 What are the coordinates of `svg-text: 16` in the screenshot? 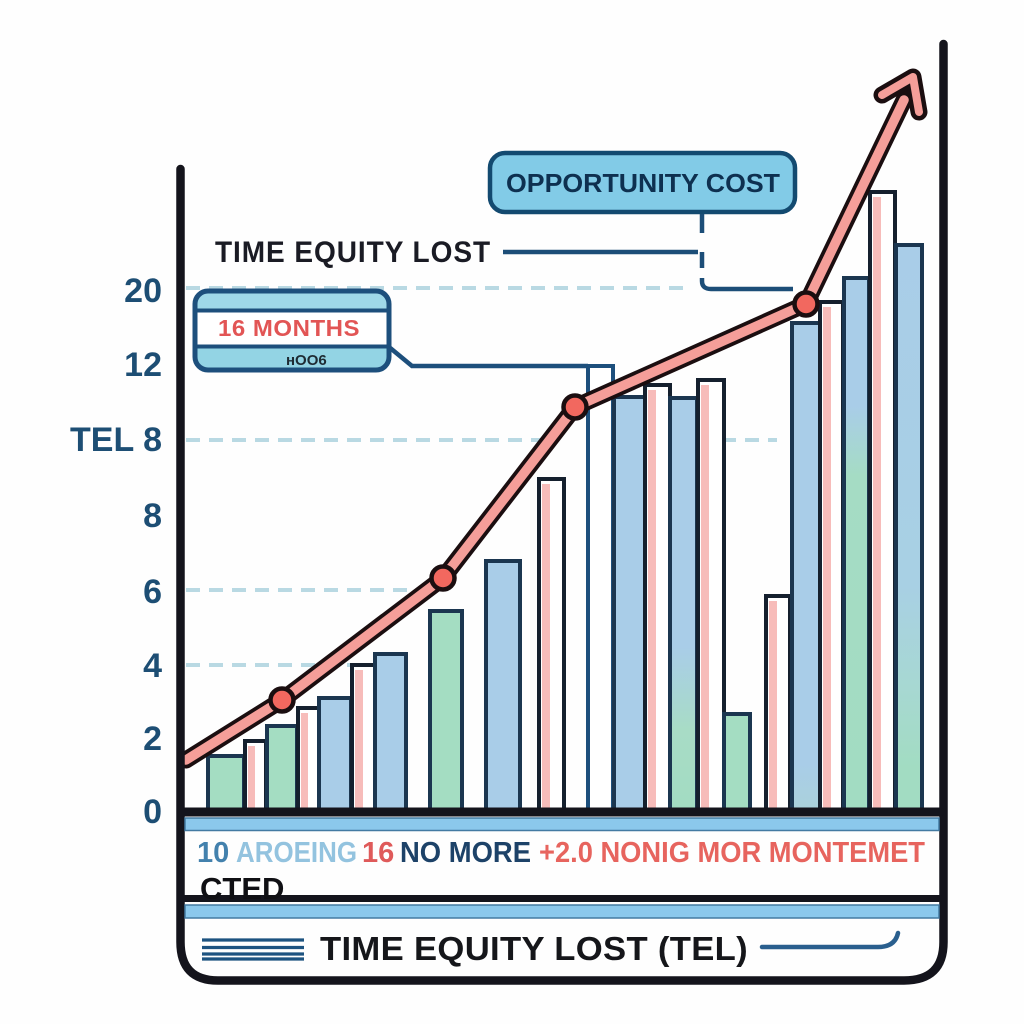 It's located at (378, 853).